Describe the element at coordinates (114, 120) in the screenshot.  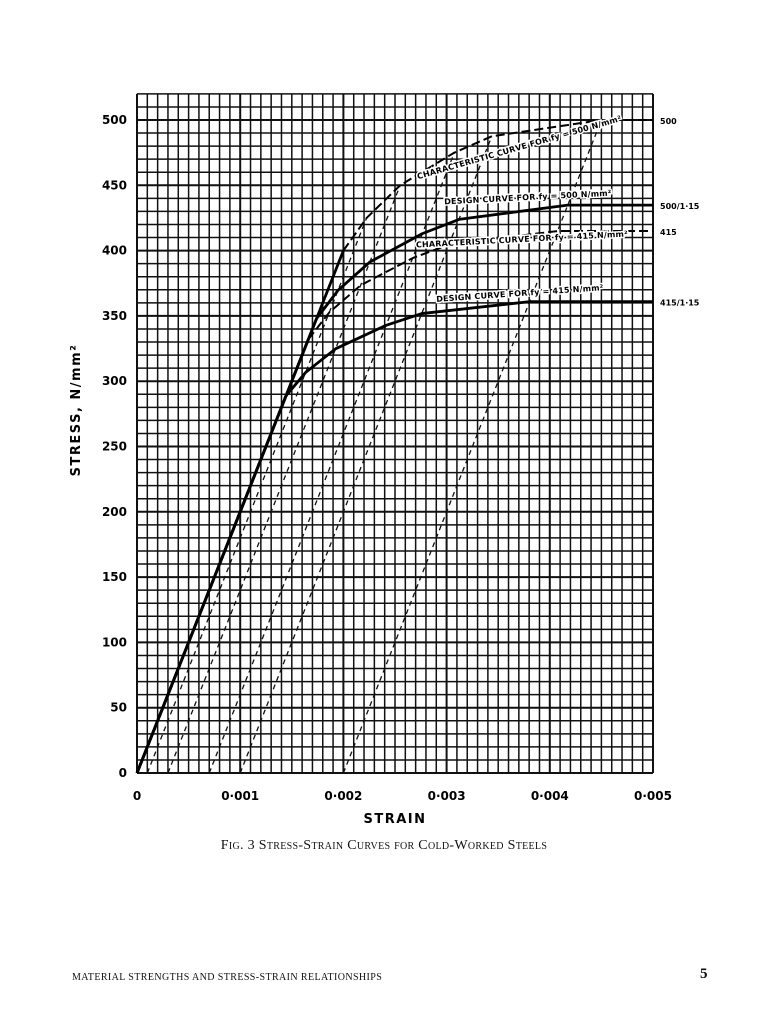
I see `y-tick-label: 500` at that location.